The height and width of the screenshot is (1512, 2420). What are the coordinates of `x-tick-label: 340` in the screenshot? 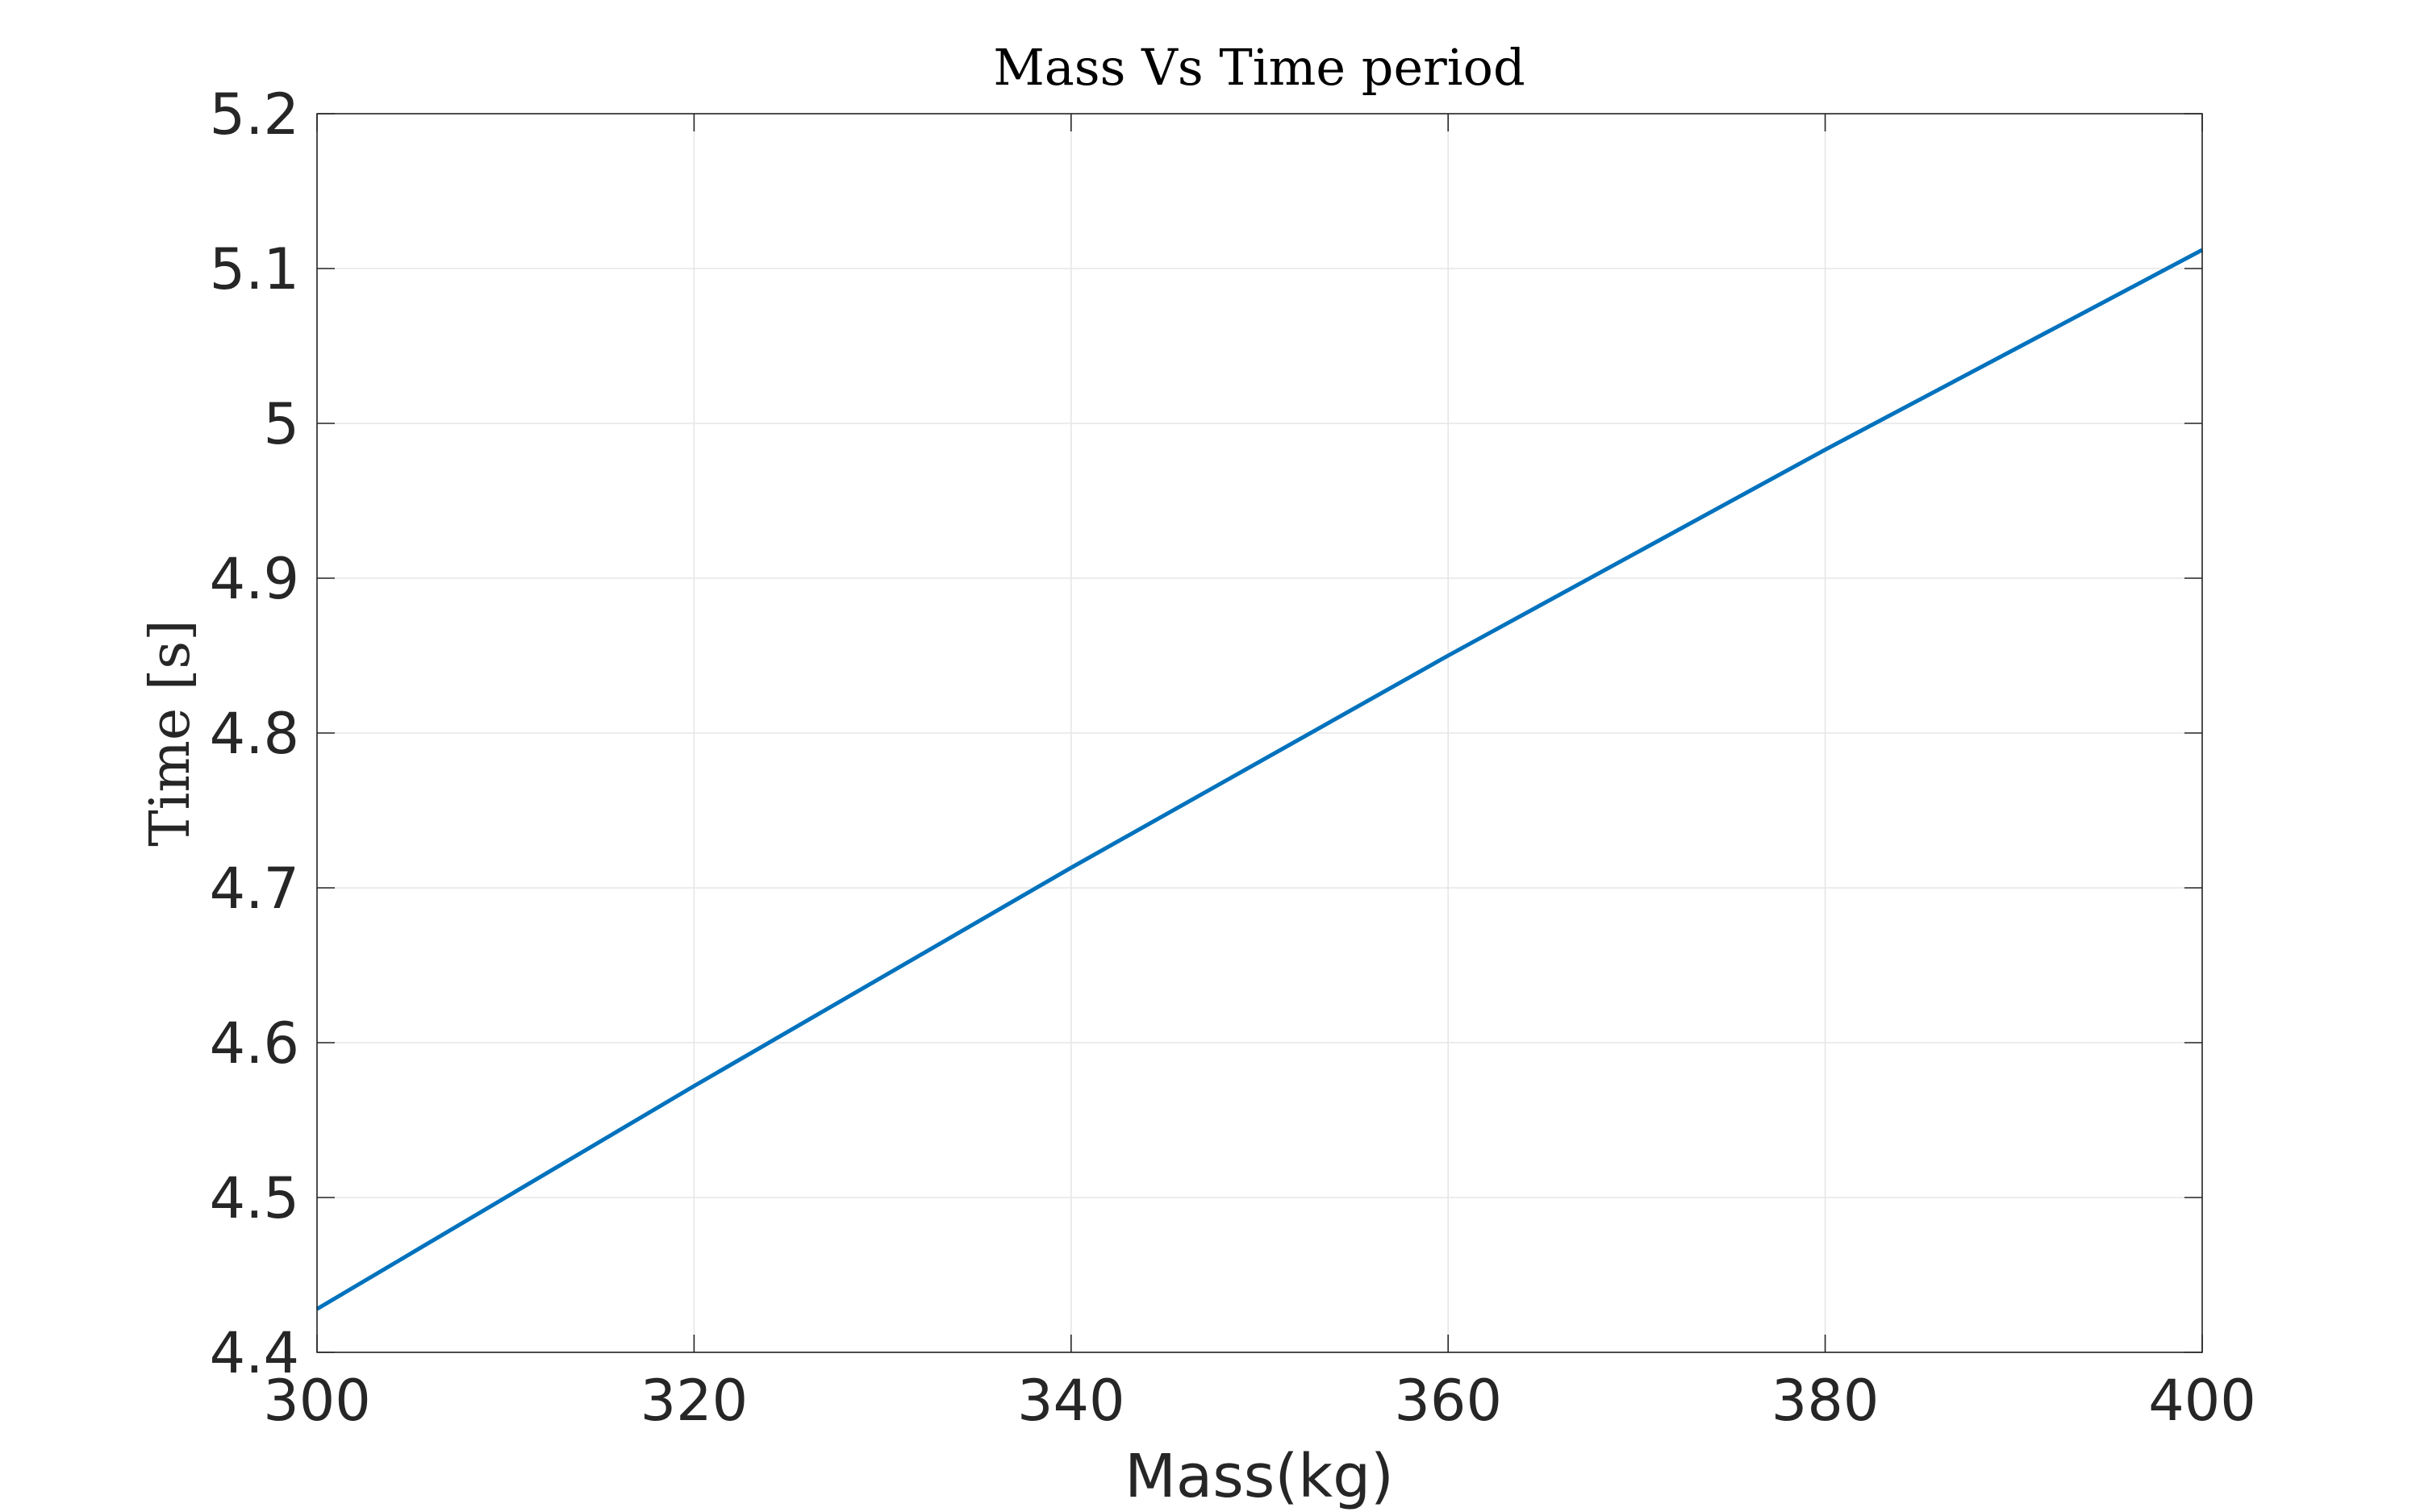 It's located at (1071, 1401).